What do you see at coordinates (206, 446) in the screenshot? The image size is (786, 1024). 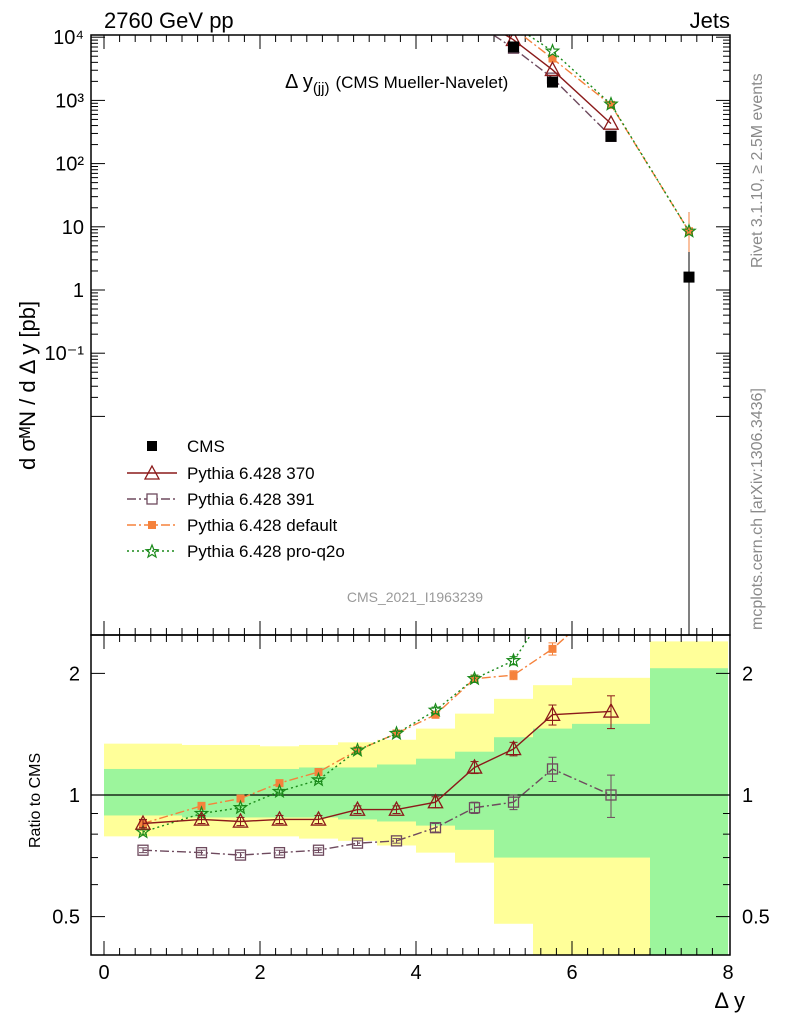 I see `legend-cms-label: CMS` at bounding box center [206, 446].